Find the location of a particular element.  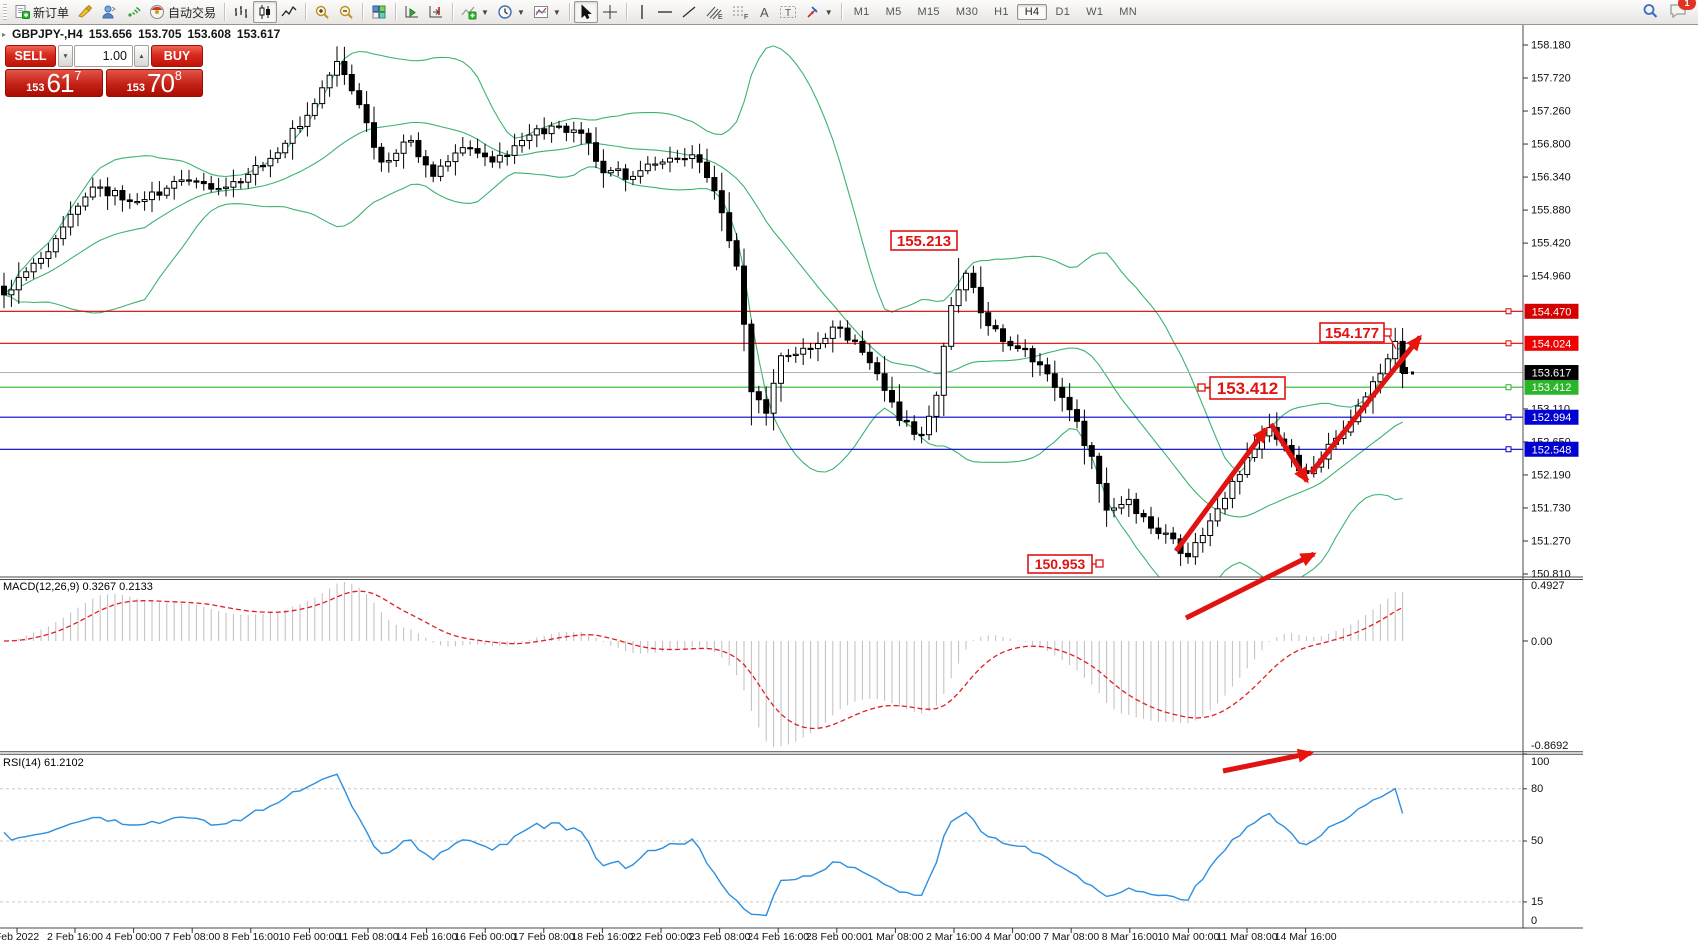

text-label-tool: T is located at coordinates (788, 12).